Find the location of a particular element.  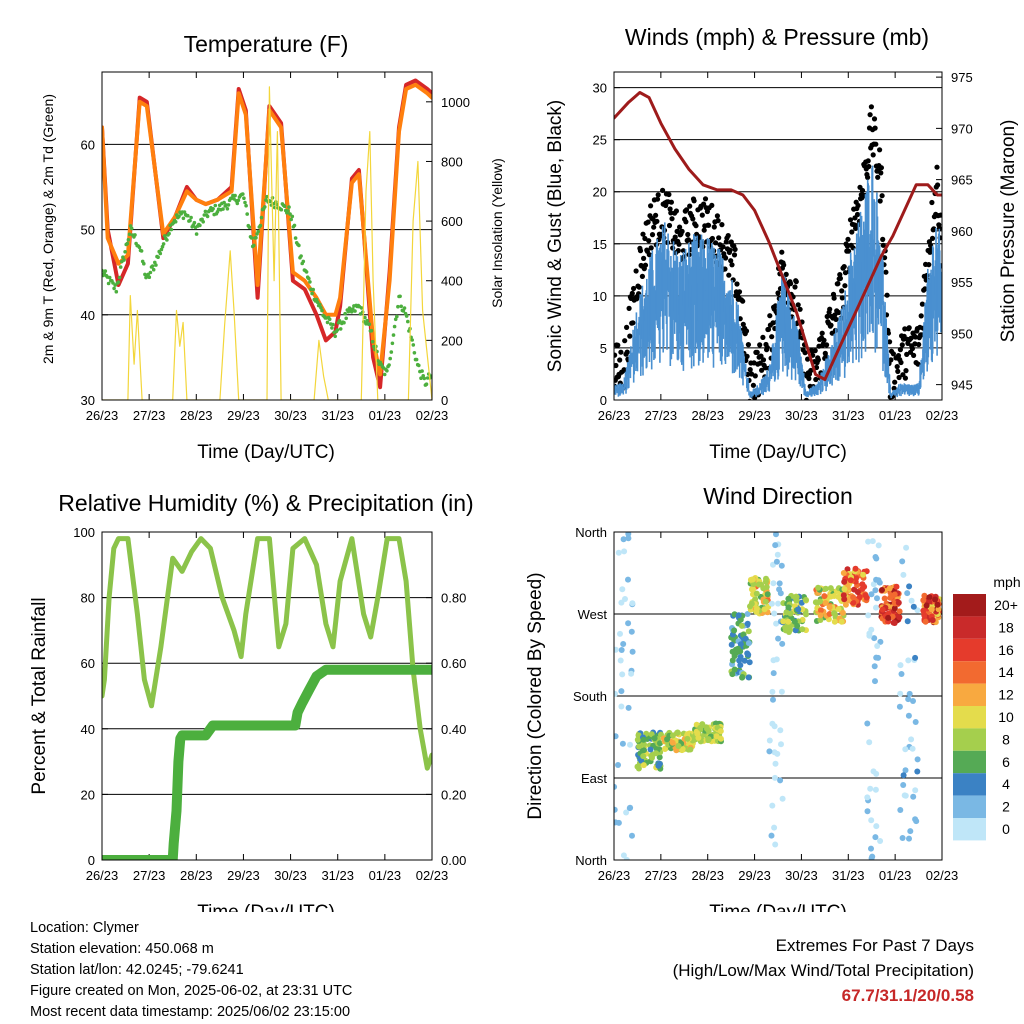

temperature-title: Temperature (F) is located at coordinates (266, 44).